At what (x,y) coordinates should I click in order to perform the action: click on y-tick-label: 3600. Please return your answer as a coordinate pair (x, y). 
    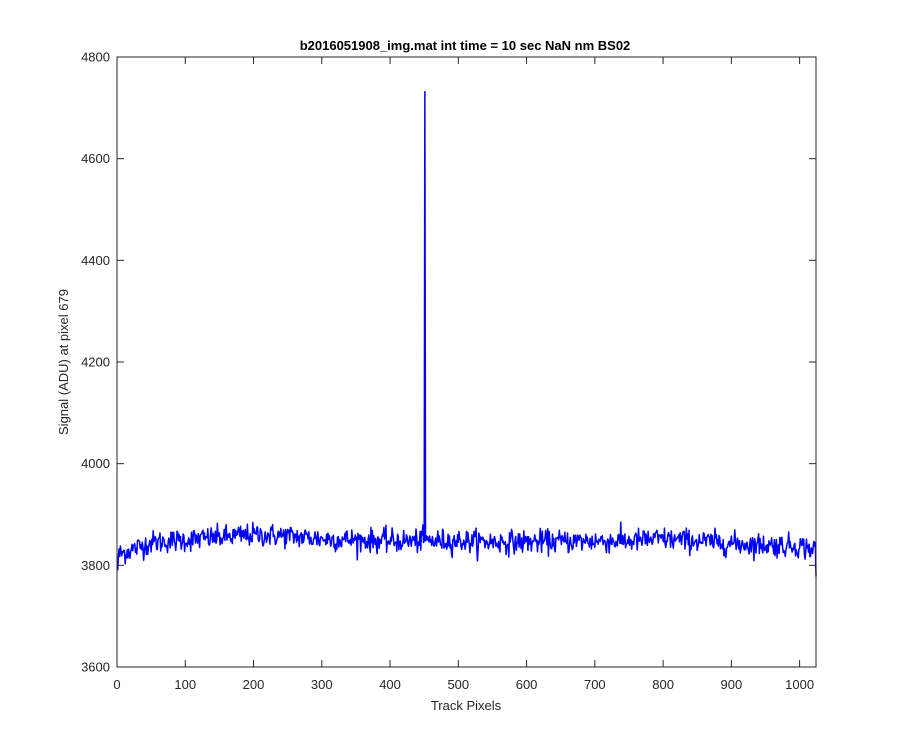
    Looking at the image, I should click on (95, 667).